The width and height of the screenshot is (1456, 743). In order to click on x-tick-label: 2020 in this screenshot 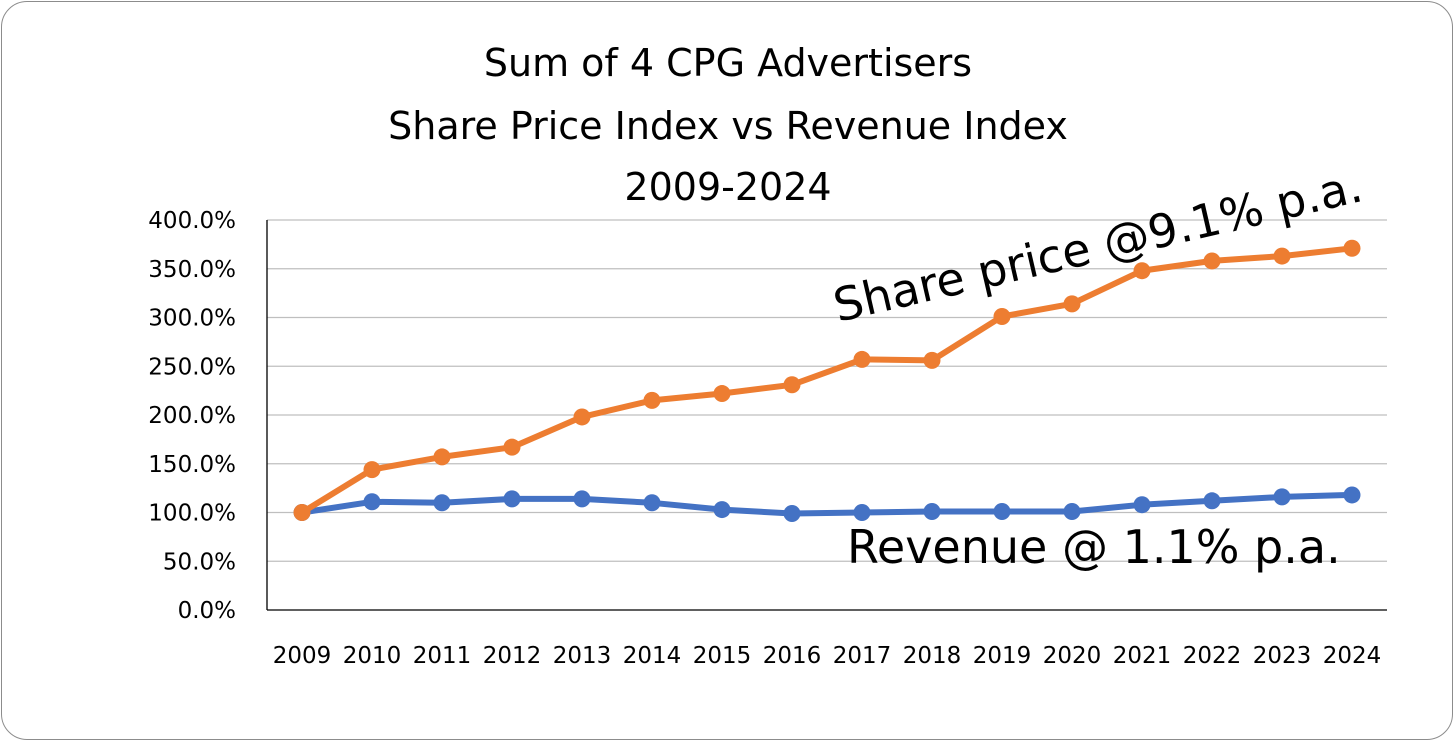, I will do `click(1072, 656)`.